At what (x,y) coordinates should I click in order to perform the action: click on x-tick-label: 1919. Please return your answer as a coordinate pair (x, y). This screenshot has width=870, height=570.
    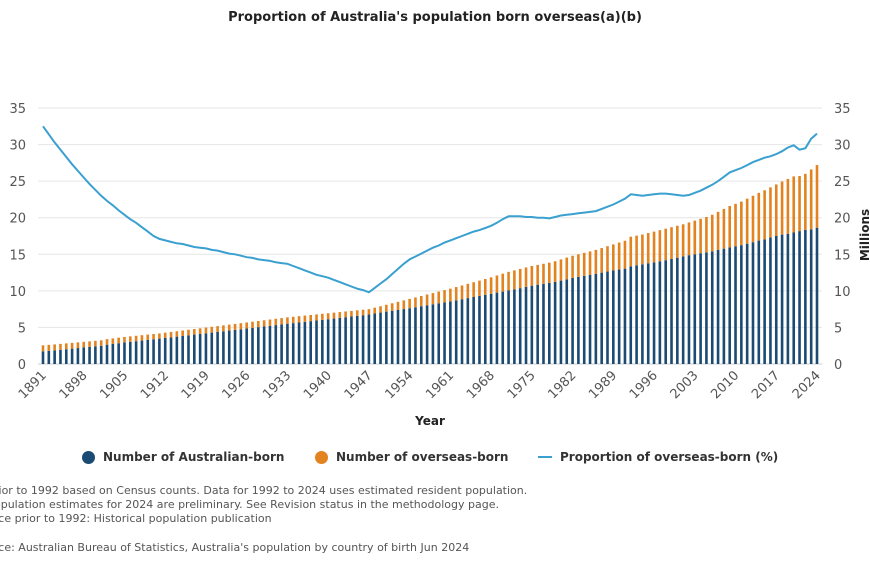
    Looking at the image, I should click on (196, 385).